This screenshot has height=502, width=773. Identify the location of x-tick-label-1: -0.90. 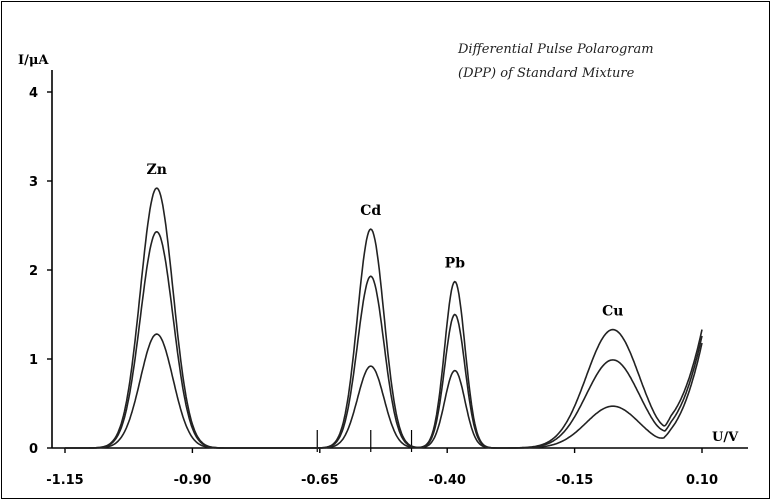
(192, 480).